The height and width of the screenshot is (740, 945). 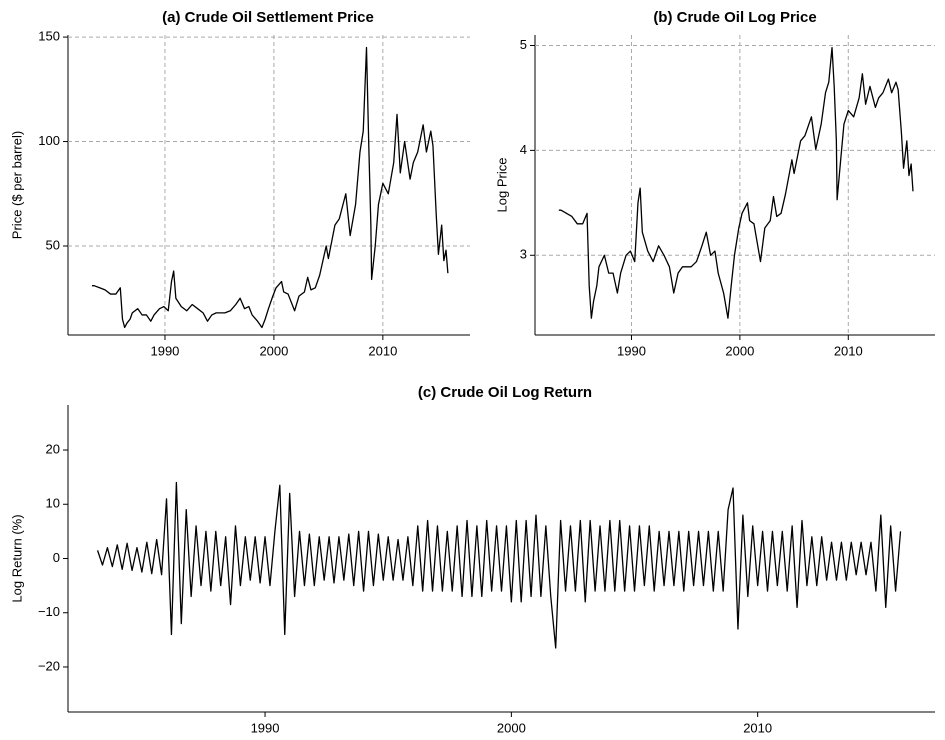 I want to click on panel-title: (a) Crude Oil Settlement Price, so click(x=268, y=17).